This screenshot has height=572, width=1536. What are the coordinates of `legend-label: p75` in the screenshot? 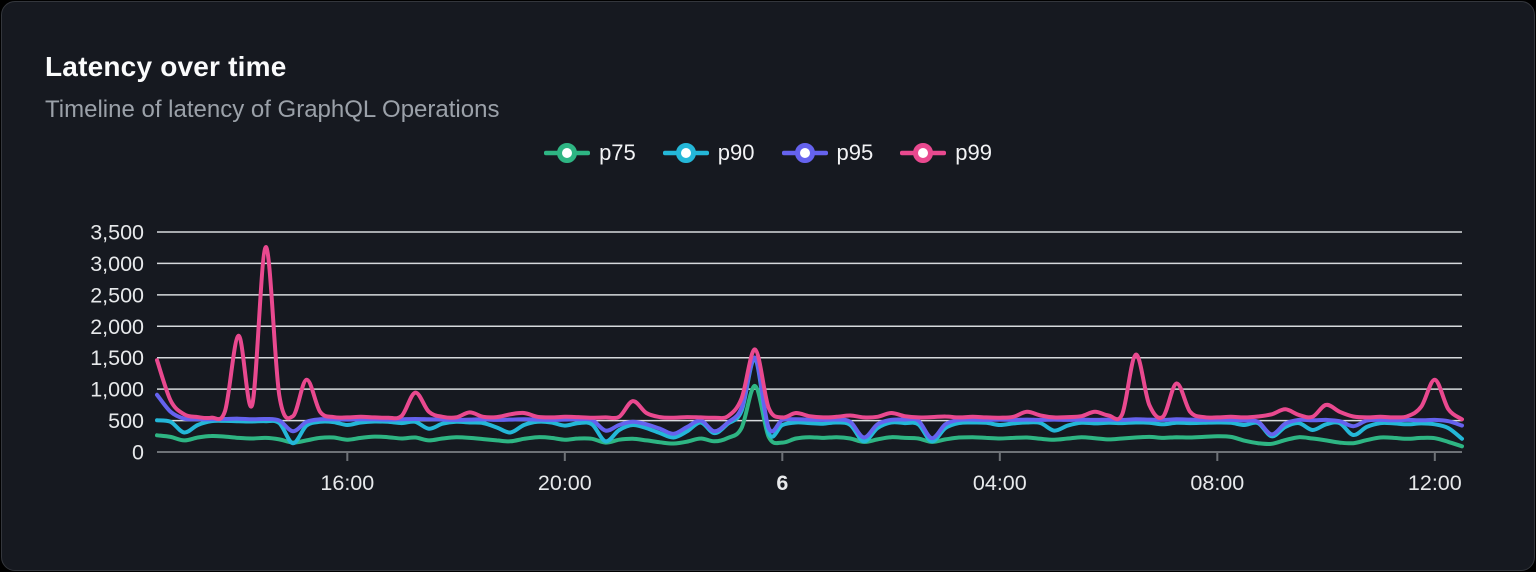 It's located at (617, 152).